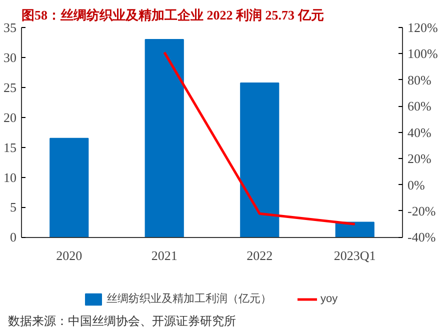 The width and height of the screenshot is (440, 335). What do you see at coordinates (13, 237) in the screenshot?
I see `y-tick-label: 0` at bounding box center [13, 237].